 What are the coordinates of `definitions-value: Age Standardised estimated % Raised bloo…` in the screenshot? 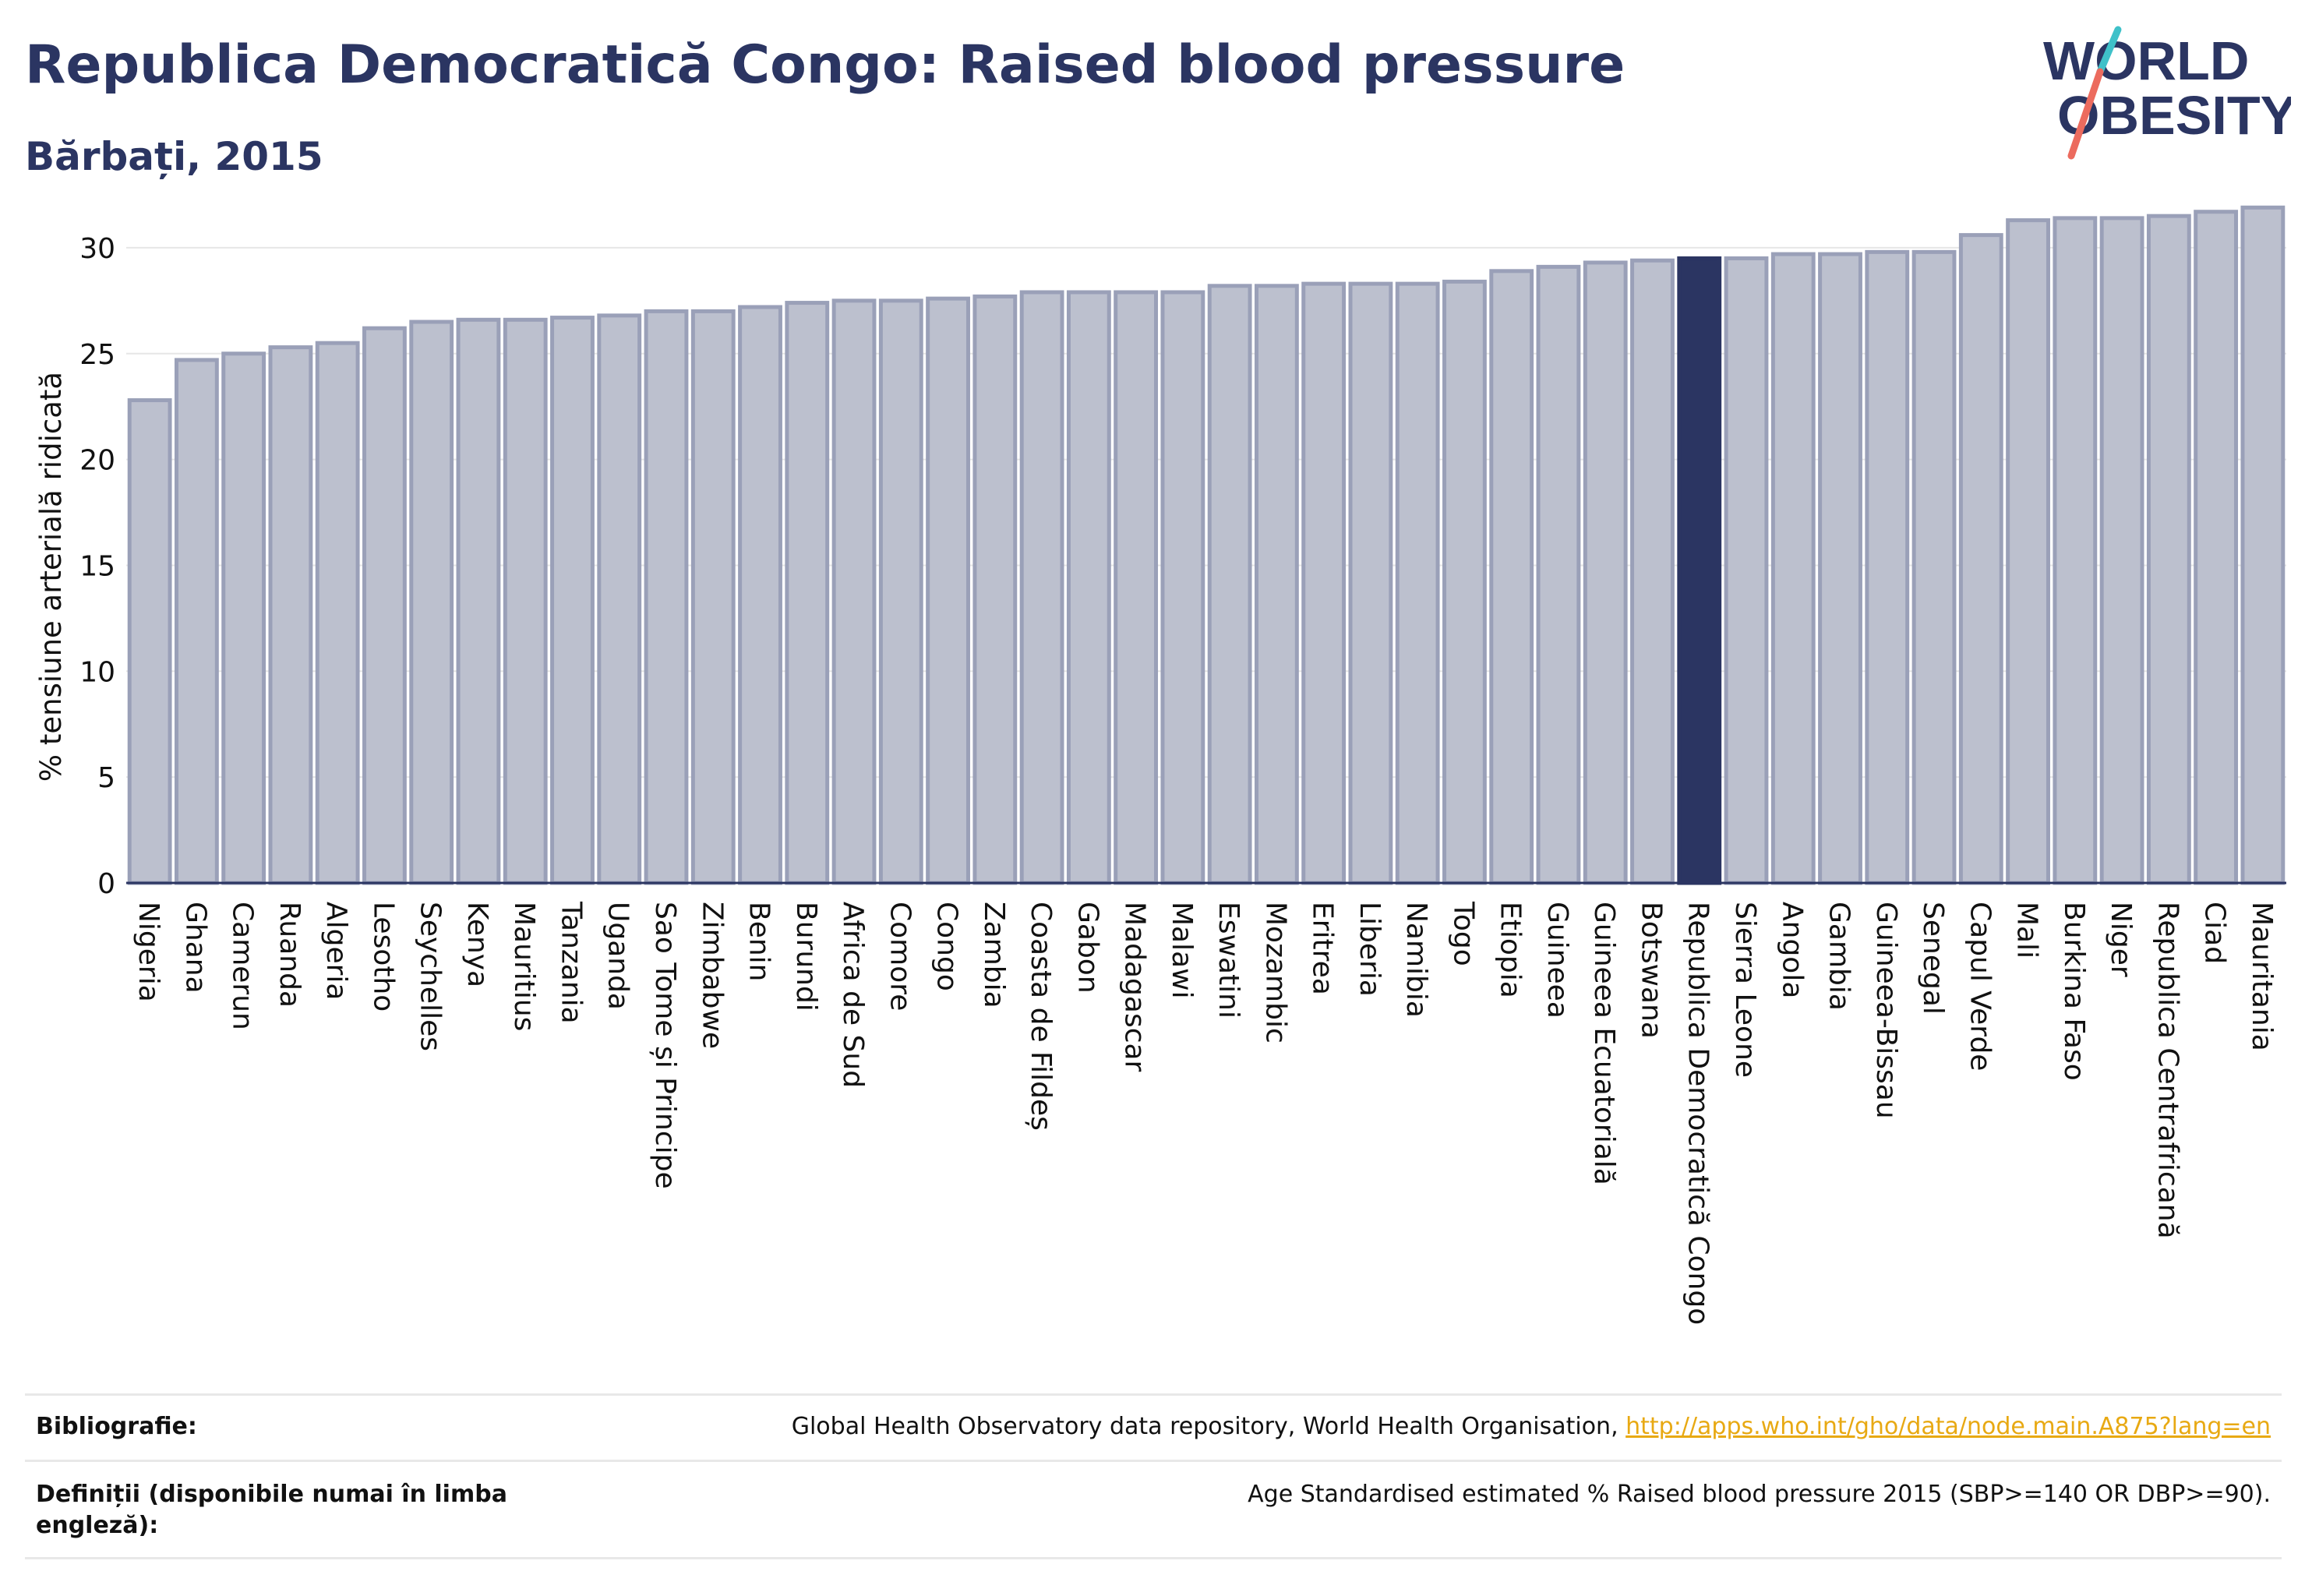 It's located at (1760, 1494).